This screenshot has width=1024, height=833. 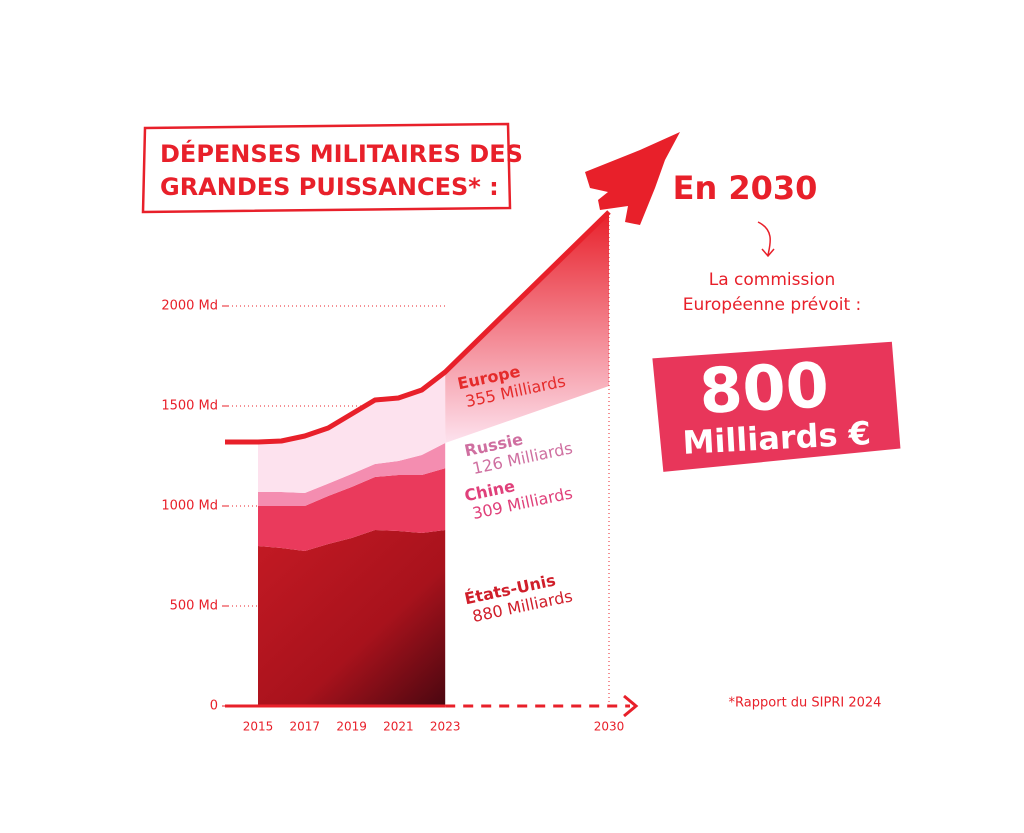 What do you see at coordinates (772, 305) in the screenshot?
I see `callout-text: Européenne prévoit :` at bounding box center [772, 305].